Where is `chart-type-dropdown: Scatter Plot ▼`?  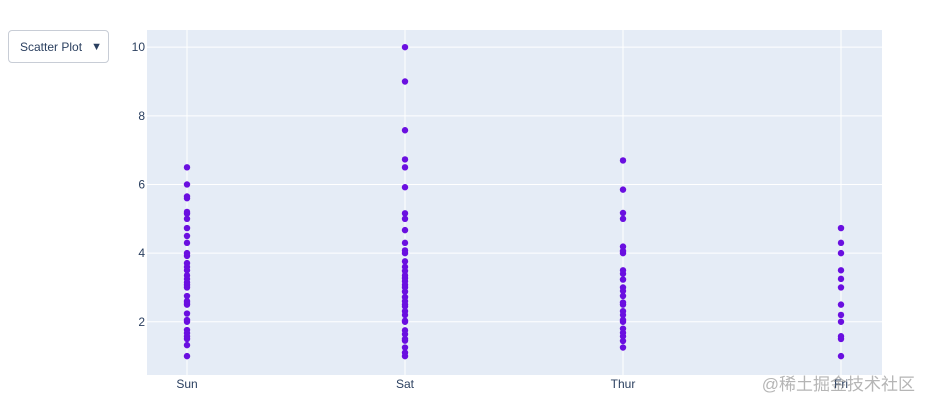 chart-type-dropdown: Scatter Plot ▼ is located at coordinates (58, 46).